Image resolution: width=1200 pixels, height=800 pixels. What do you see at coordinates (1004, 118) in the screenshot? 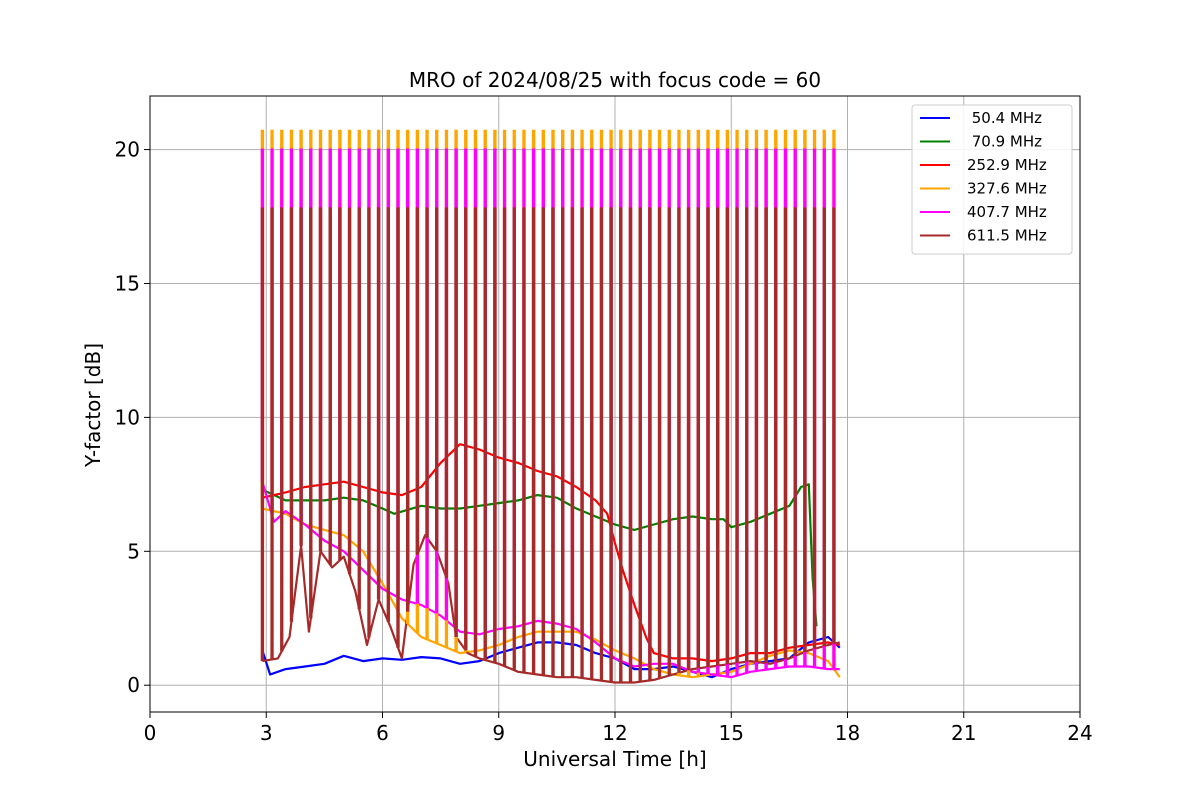
I see `legend-label: 50.4 MHz` at bounding box center [1004, 118].